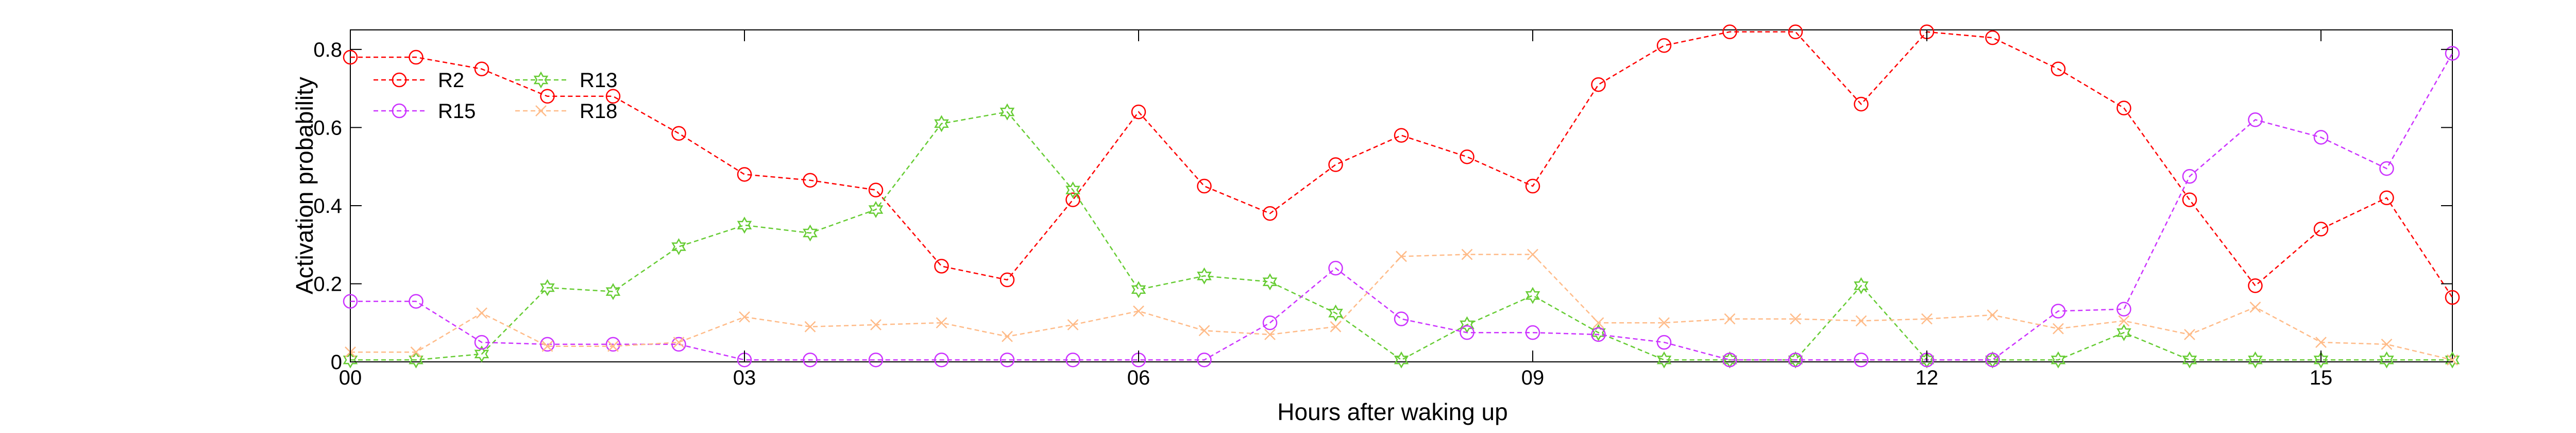  Describe the element at coordinates (495, 96) in the screenshot. I see `legend: R2 R13 R15 R18` at that location.